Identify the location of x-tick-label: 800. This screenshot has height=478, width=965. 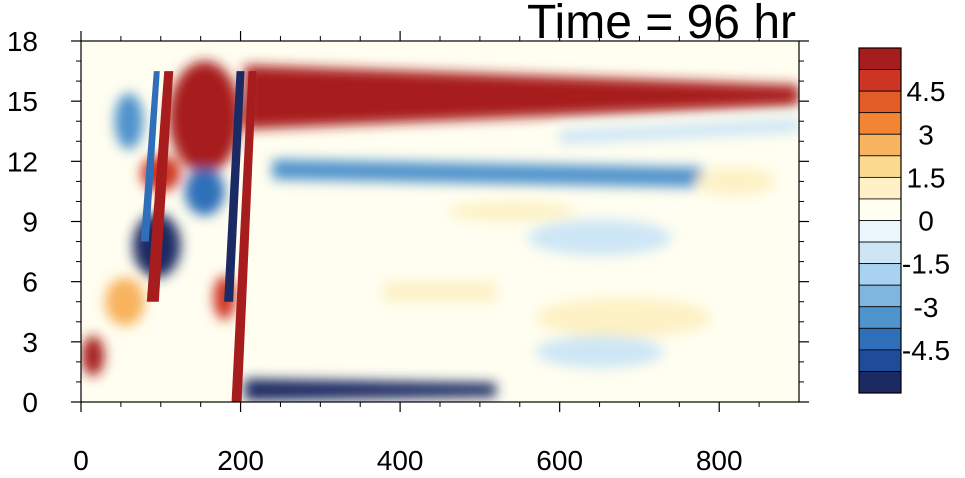
(719, 459).